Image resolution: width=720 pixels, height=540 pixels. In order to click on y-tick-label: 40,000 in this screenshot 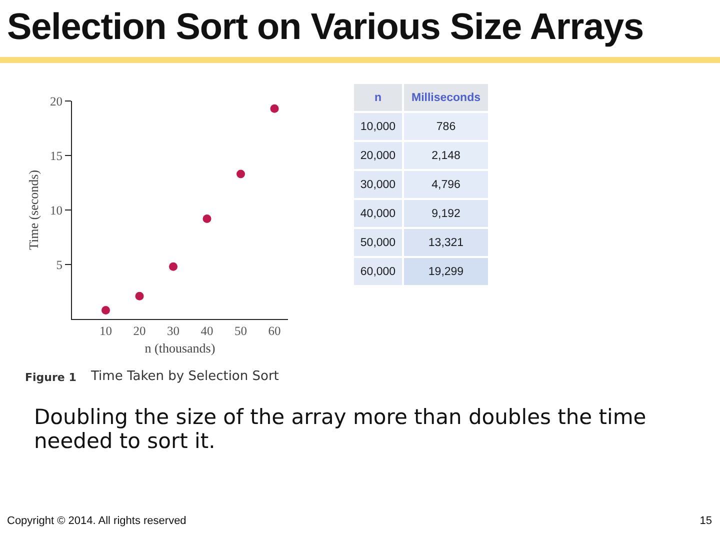, I will do `click(378, 213)`.